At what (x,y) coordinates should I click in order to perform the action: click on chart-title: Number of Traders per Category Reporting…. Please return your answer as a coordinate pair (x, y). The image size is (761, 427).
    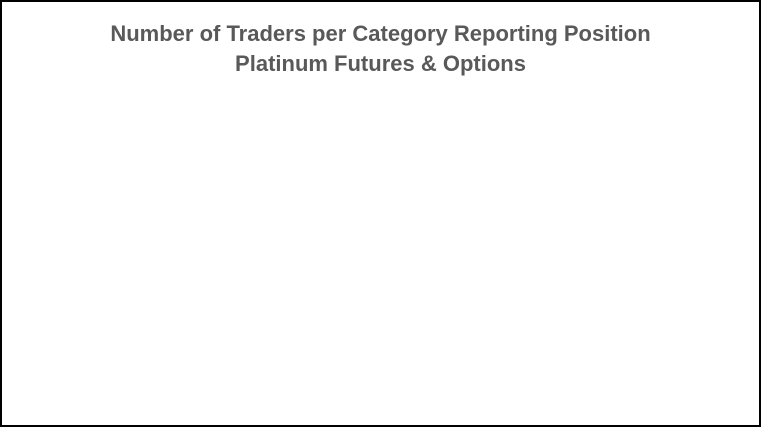
    Looking at the image, I should click on (380, 49).